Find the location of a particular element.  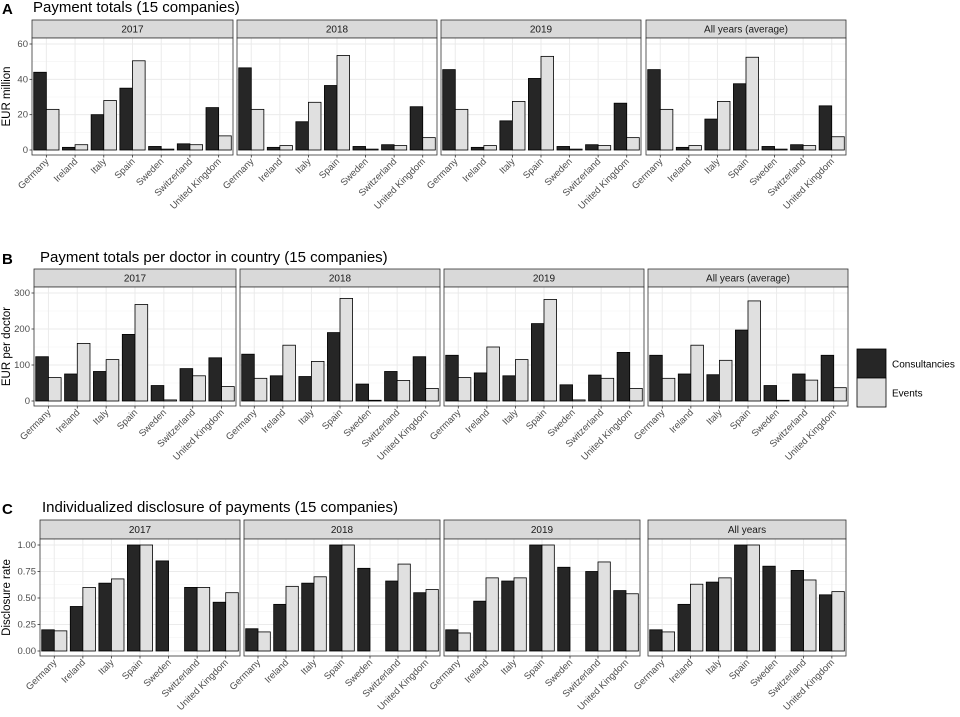

y-axis-title: Disclosure rate is located at coordinates (7, 597).